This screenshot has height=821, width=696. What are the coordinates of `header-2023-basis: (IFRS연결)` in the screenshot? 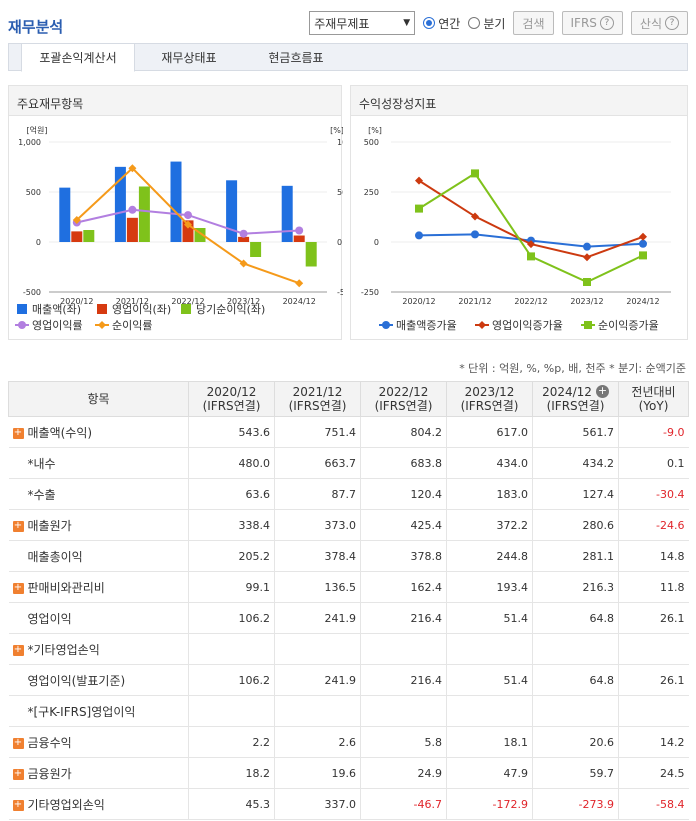 It's located at (489, 406).